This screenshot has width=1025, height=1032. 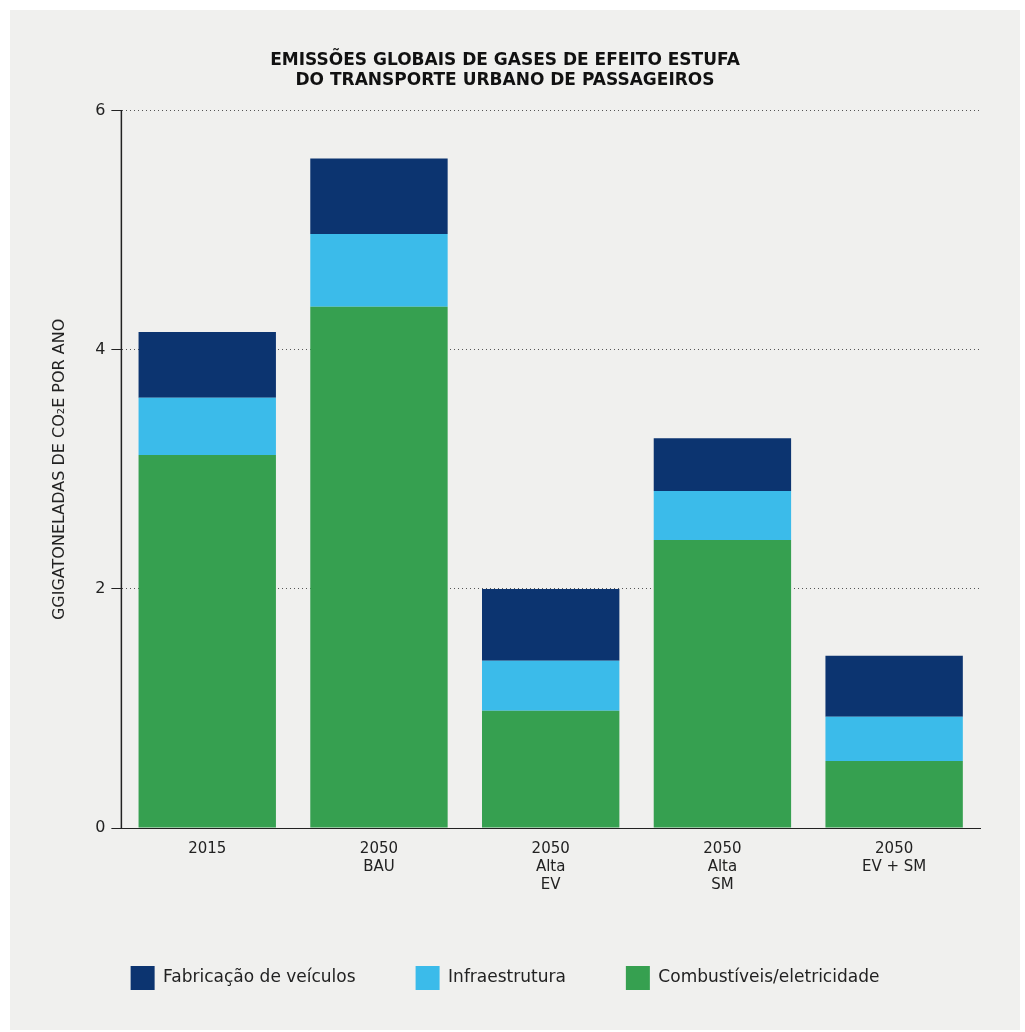 What do you see at coordinates (100, 588) in the screenshot?
I see `y-tick-label: 2` at bounding box center [100, 588].